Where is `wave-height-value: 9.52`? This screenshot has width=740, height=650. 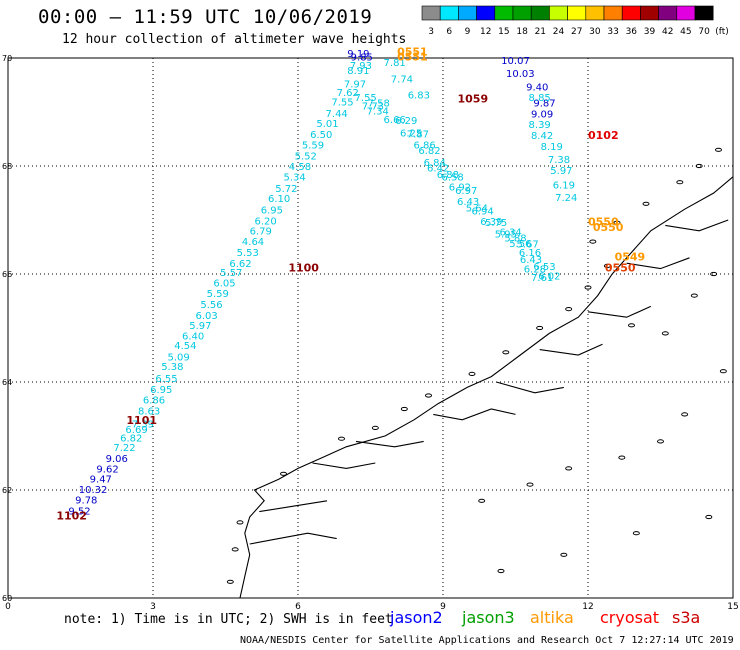
wave-height-value: 9.52 is located at coordinates (79, 511).